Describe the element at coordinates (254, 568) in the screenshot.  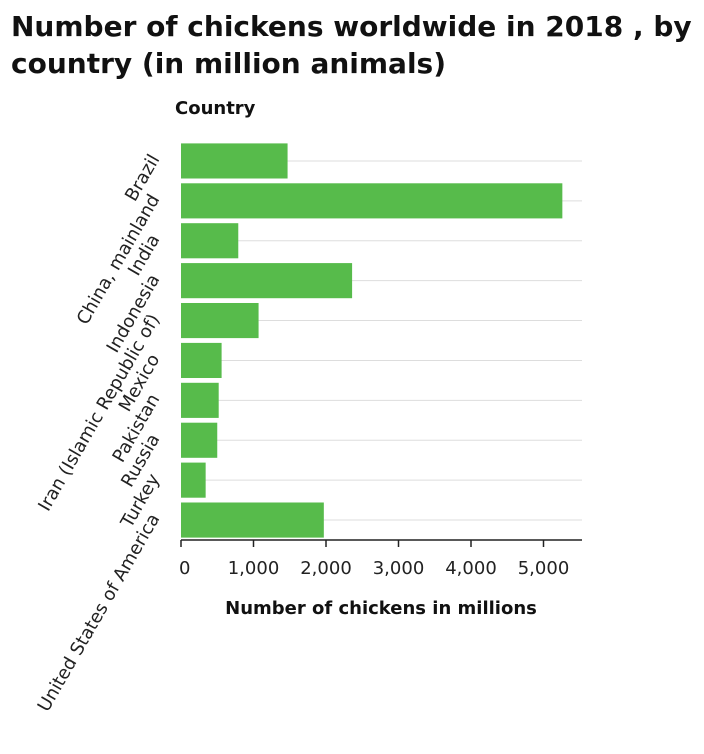
I see `x-tick-label: 1,000` at that location.